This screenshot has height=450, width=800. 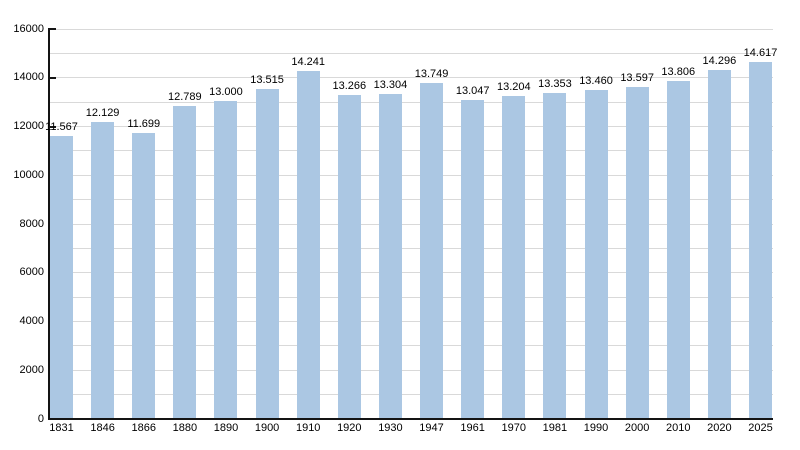 What do you see at coordinates (28, 28) in the screenshot?
I see `y-axis-label: 16000` at bounding box center [28, 28].